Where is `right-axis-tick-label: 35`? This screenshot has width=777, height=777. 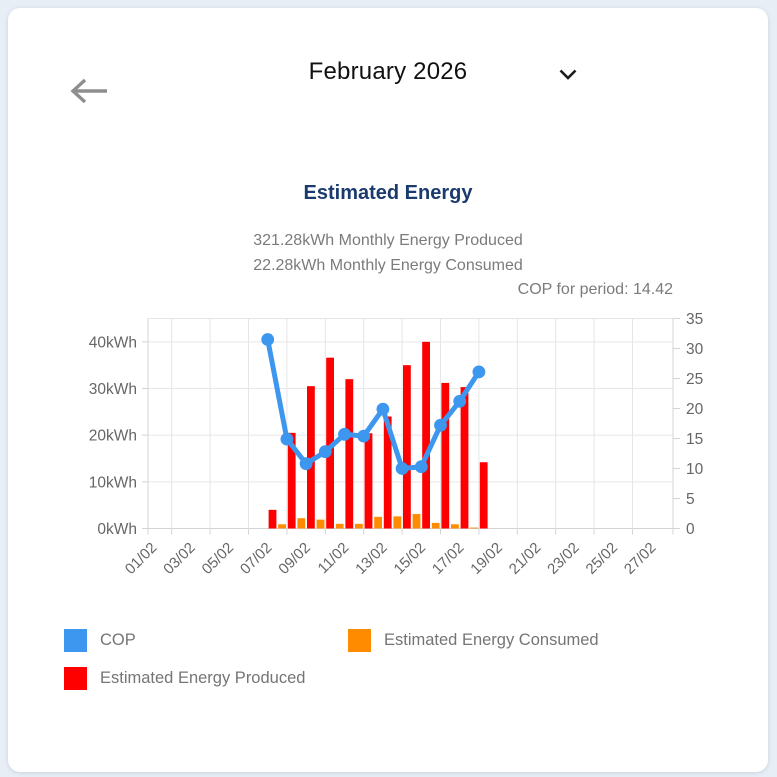
right-axis-tick-label: 35 is located at coordinates (694, 319).